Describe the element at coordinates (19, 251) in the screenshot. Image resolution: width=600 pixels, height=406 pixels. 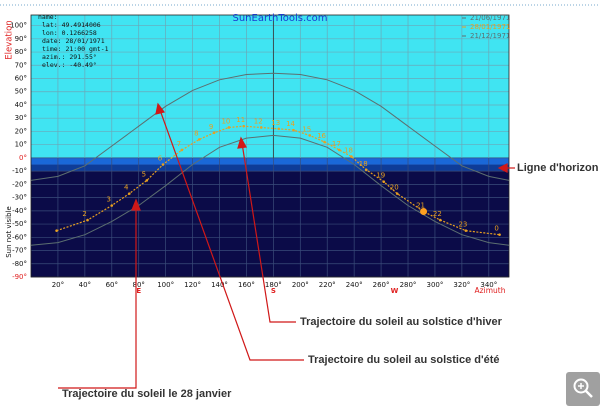
I see `y-tick-label: -70°` at that location.